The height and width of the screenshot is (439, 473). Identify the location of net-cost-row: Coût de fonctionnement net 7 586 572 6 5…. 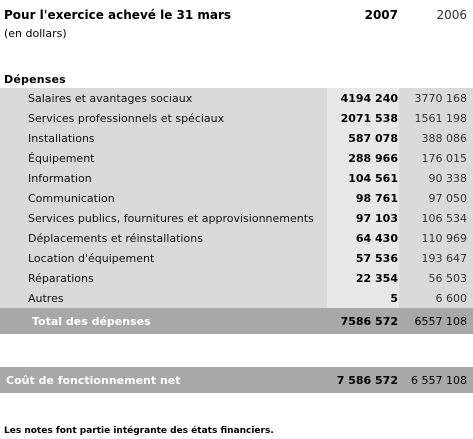
(236, 380).